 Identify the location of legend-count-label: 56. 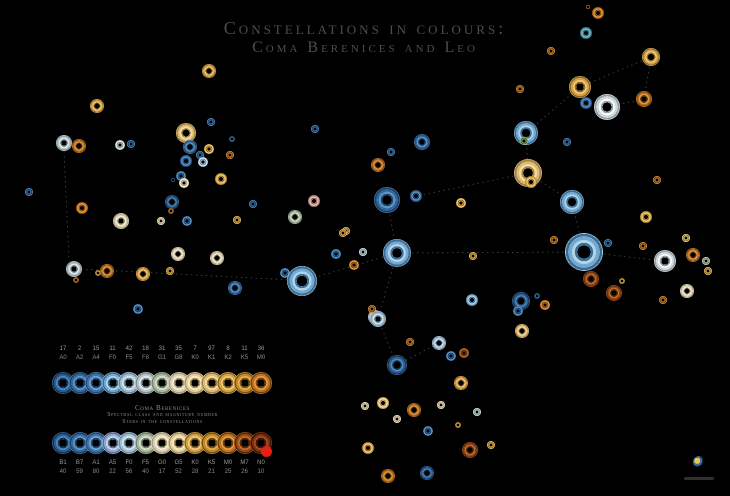
(129, 472).